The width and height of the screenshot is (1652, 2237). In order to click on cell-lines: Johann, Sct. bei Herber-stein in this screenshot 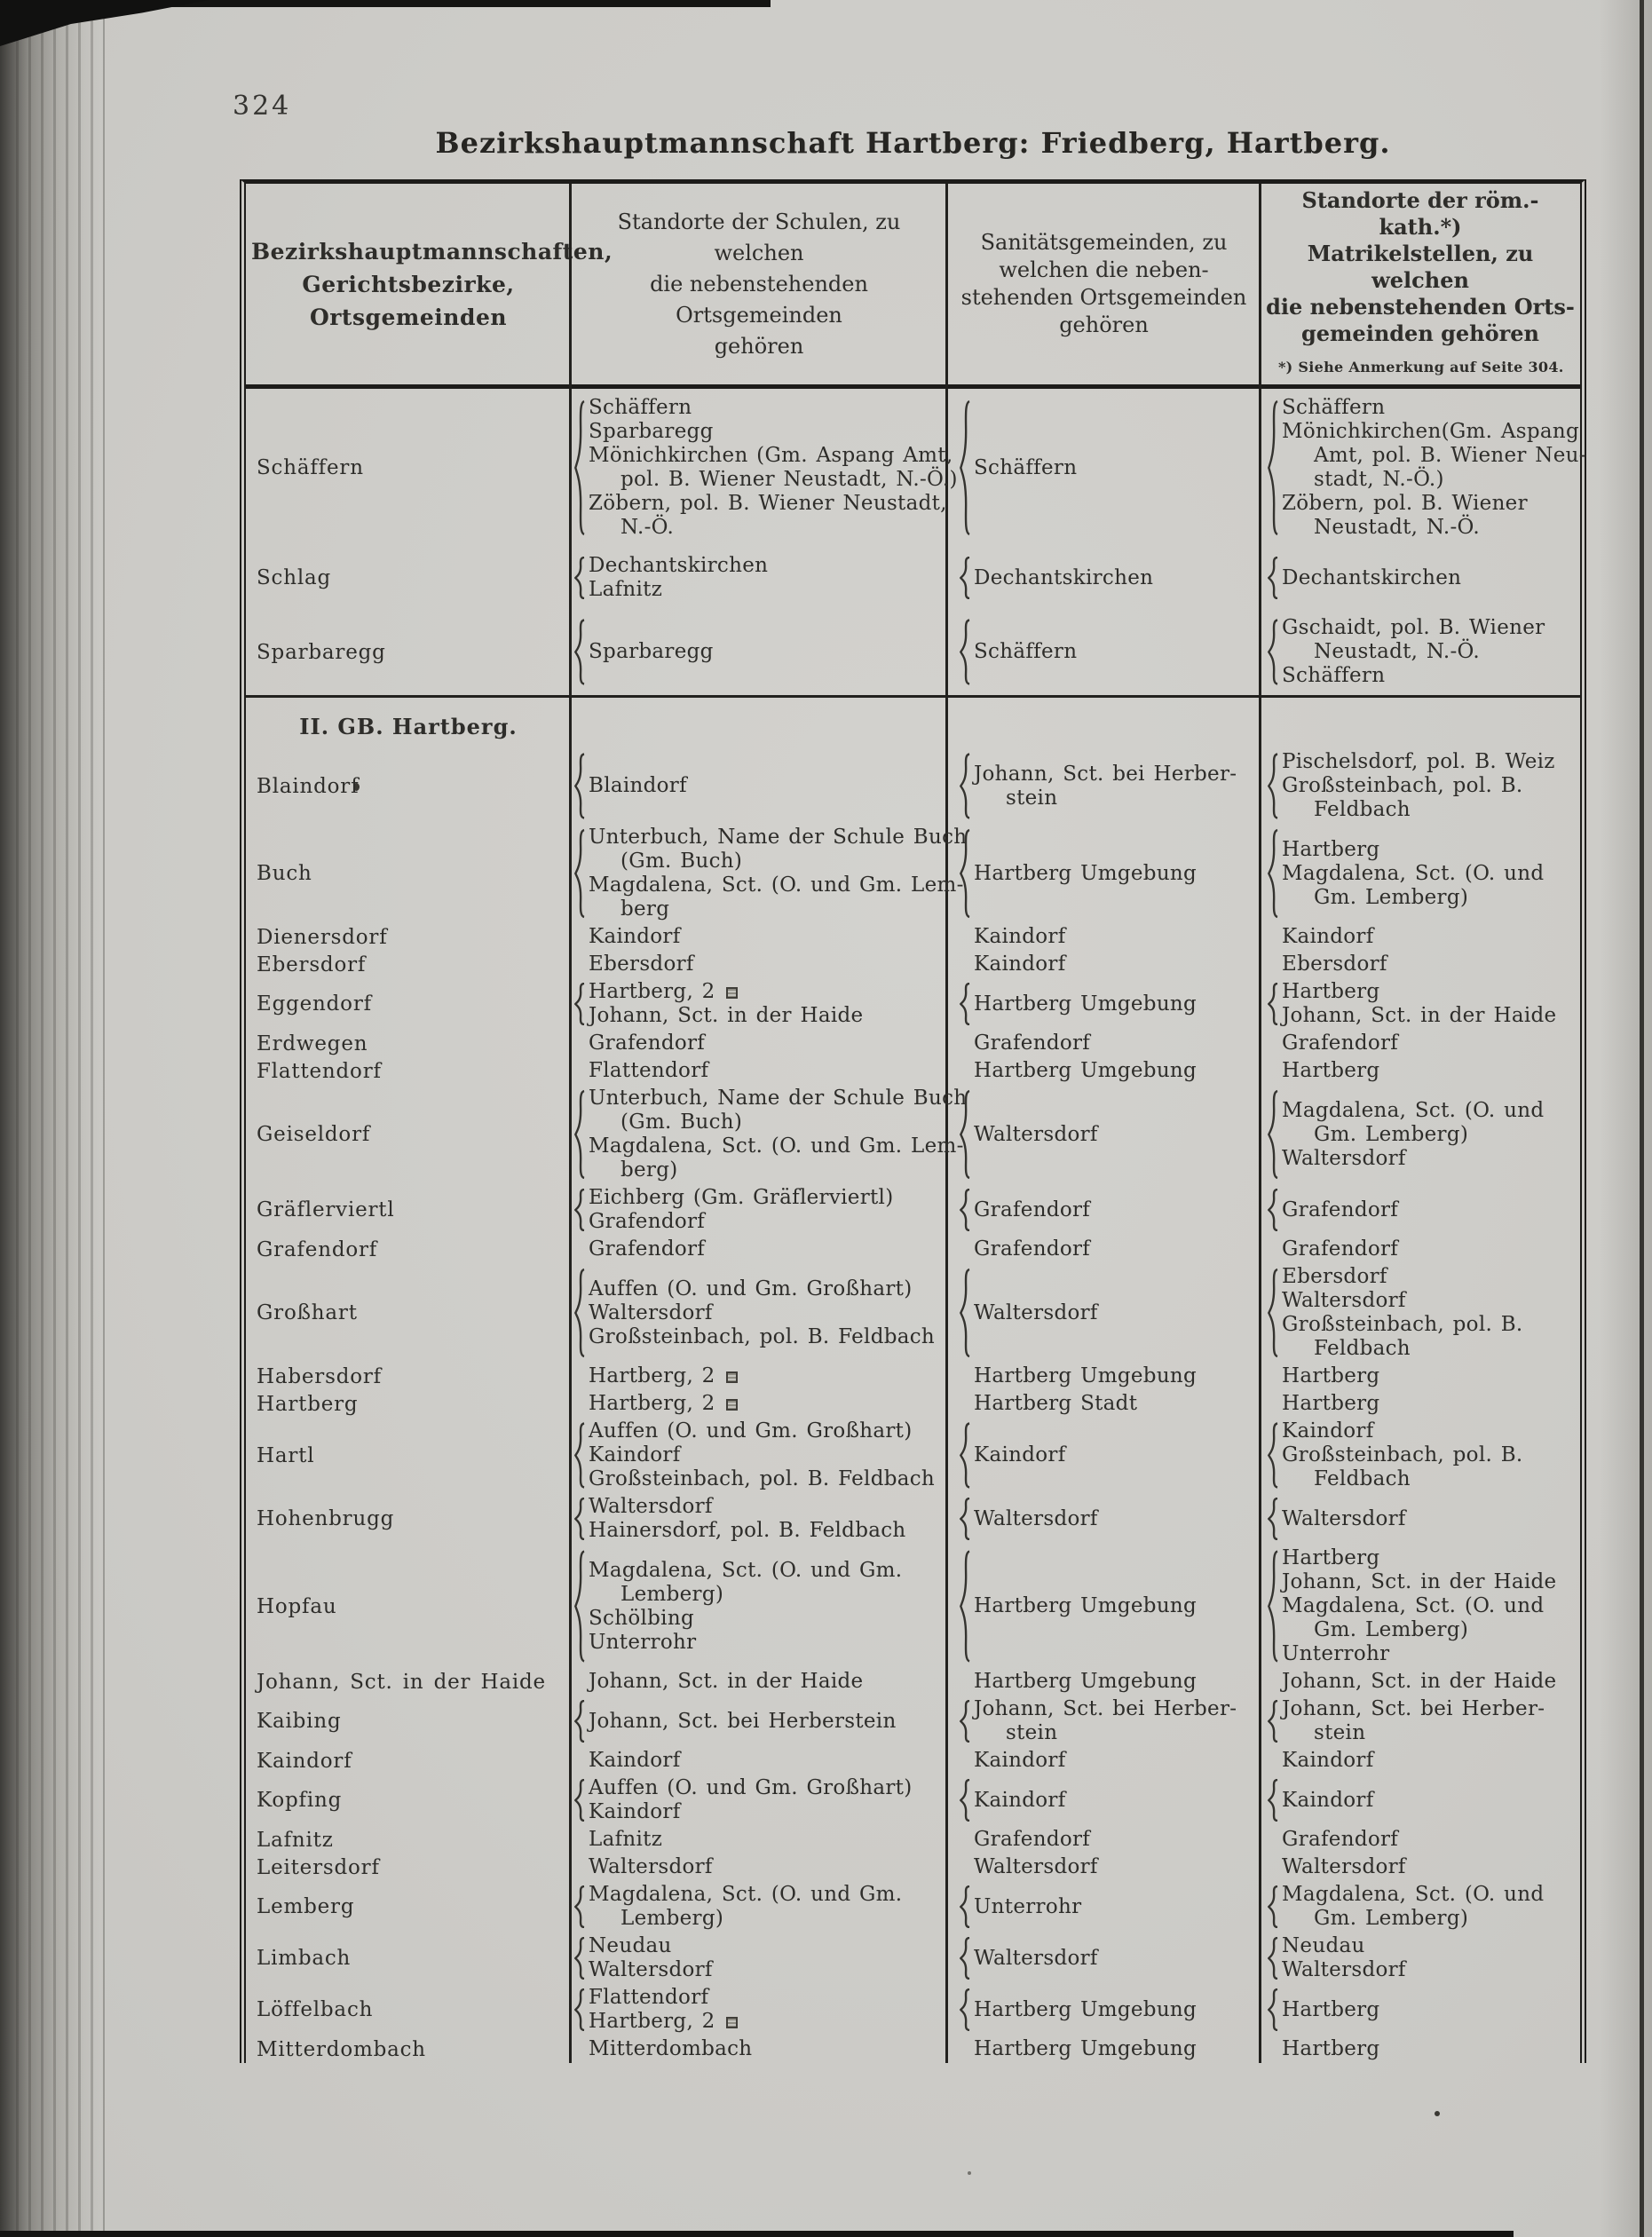, I will do `click(1413, 1721)`.